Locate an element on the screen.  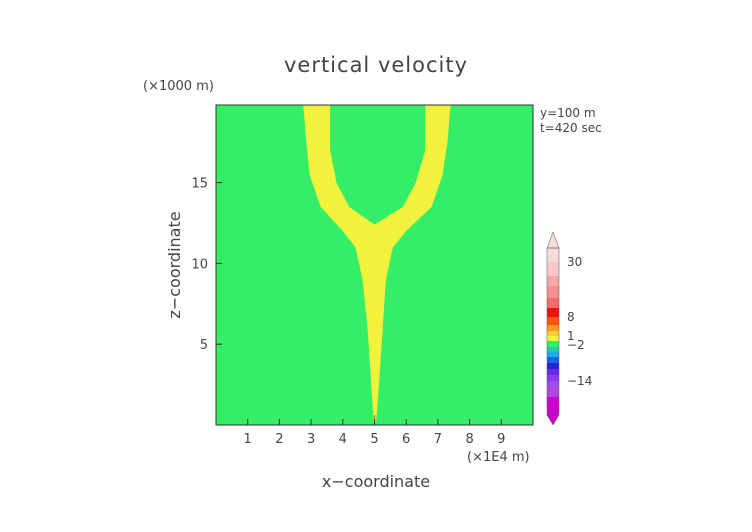
chart-title: vertical velocity is located at coordinates (376, 65).